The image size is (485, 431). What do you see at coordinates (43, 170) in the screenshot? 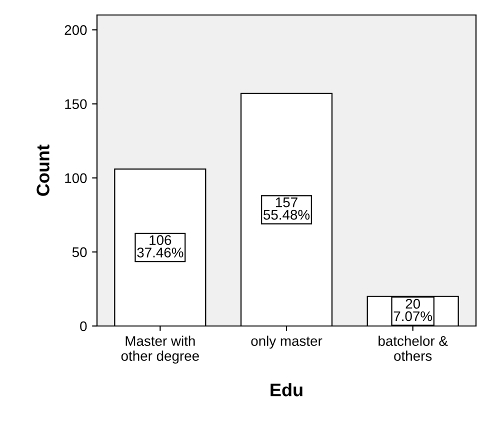
I see `y-axis-title: Count` at bounding box center [43, 170].